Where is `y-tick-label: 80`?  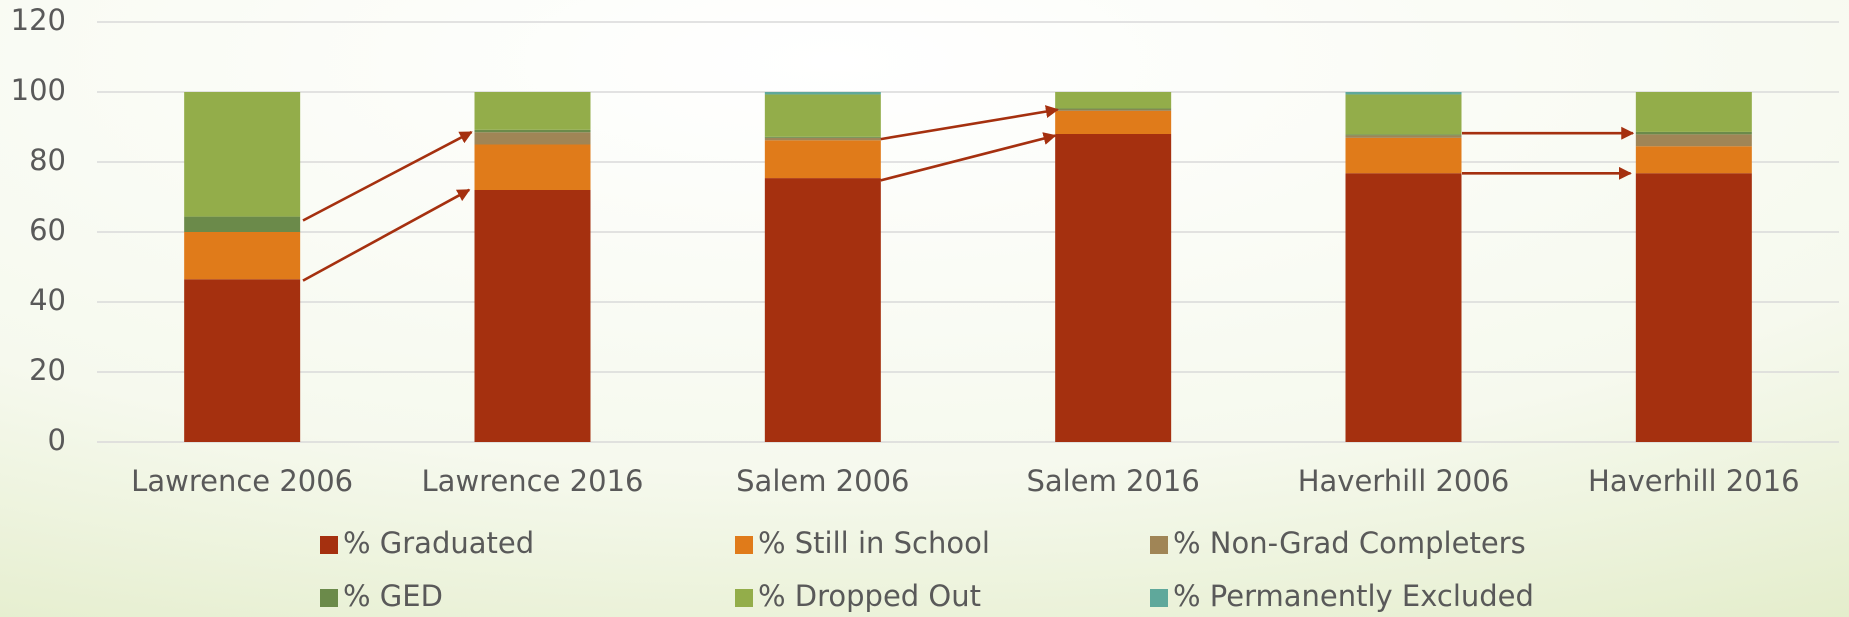
y-tick-label: 80 is located at coordinates (47, 160).